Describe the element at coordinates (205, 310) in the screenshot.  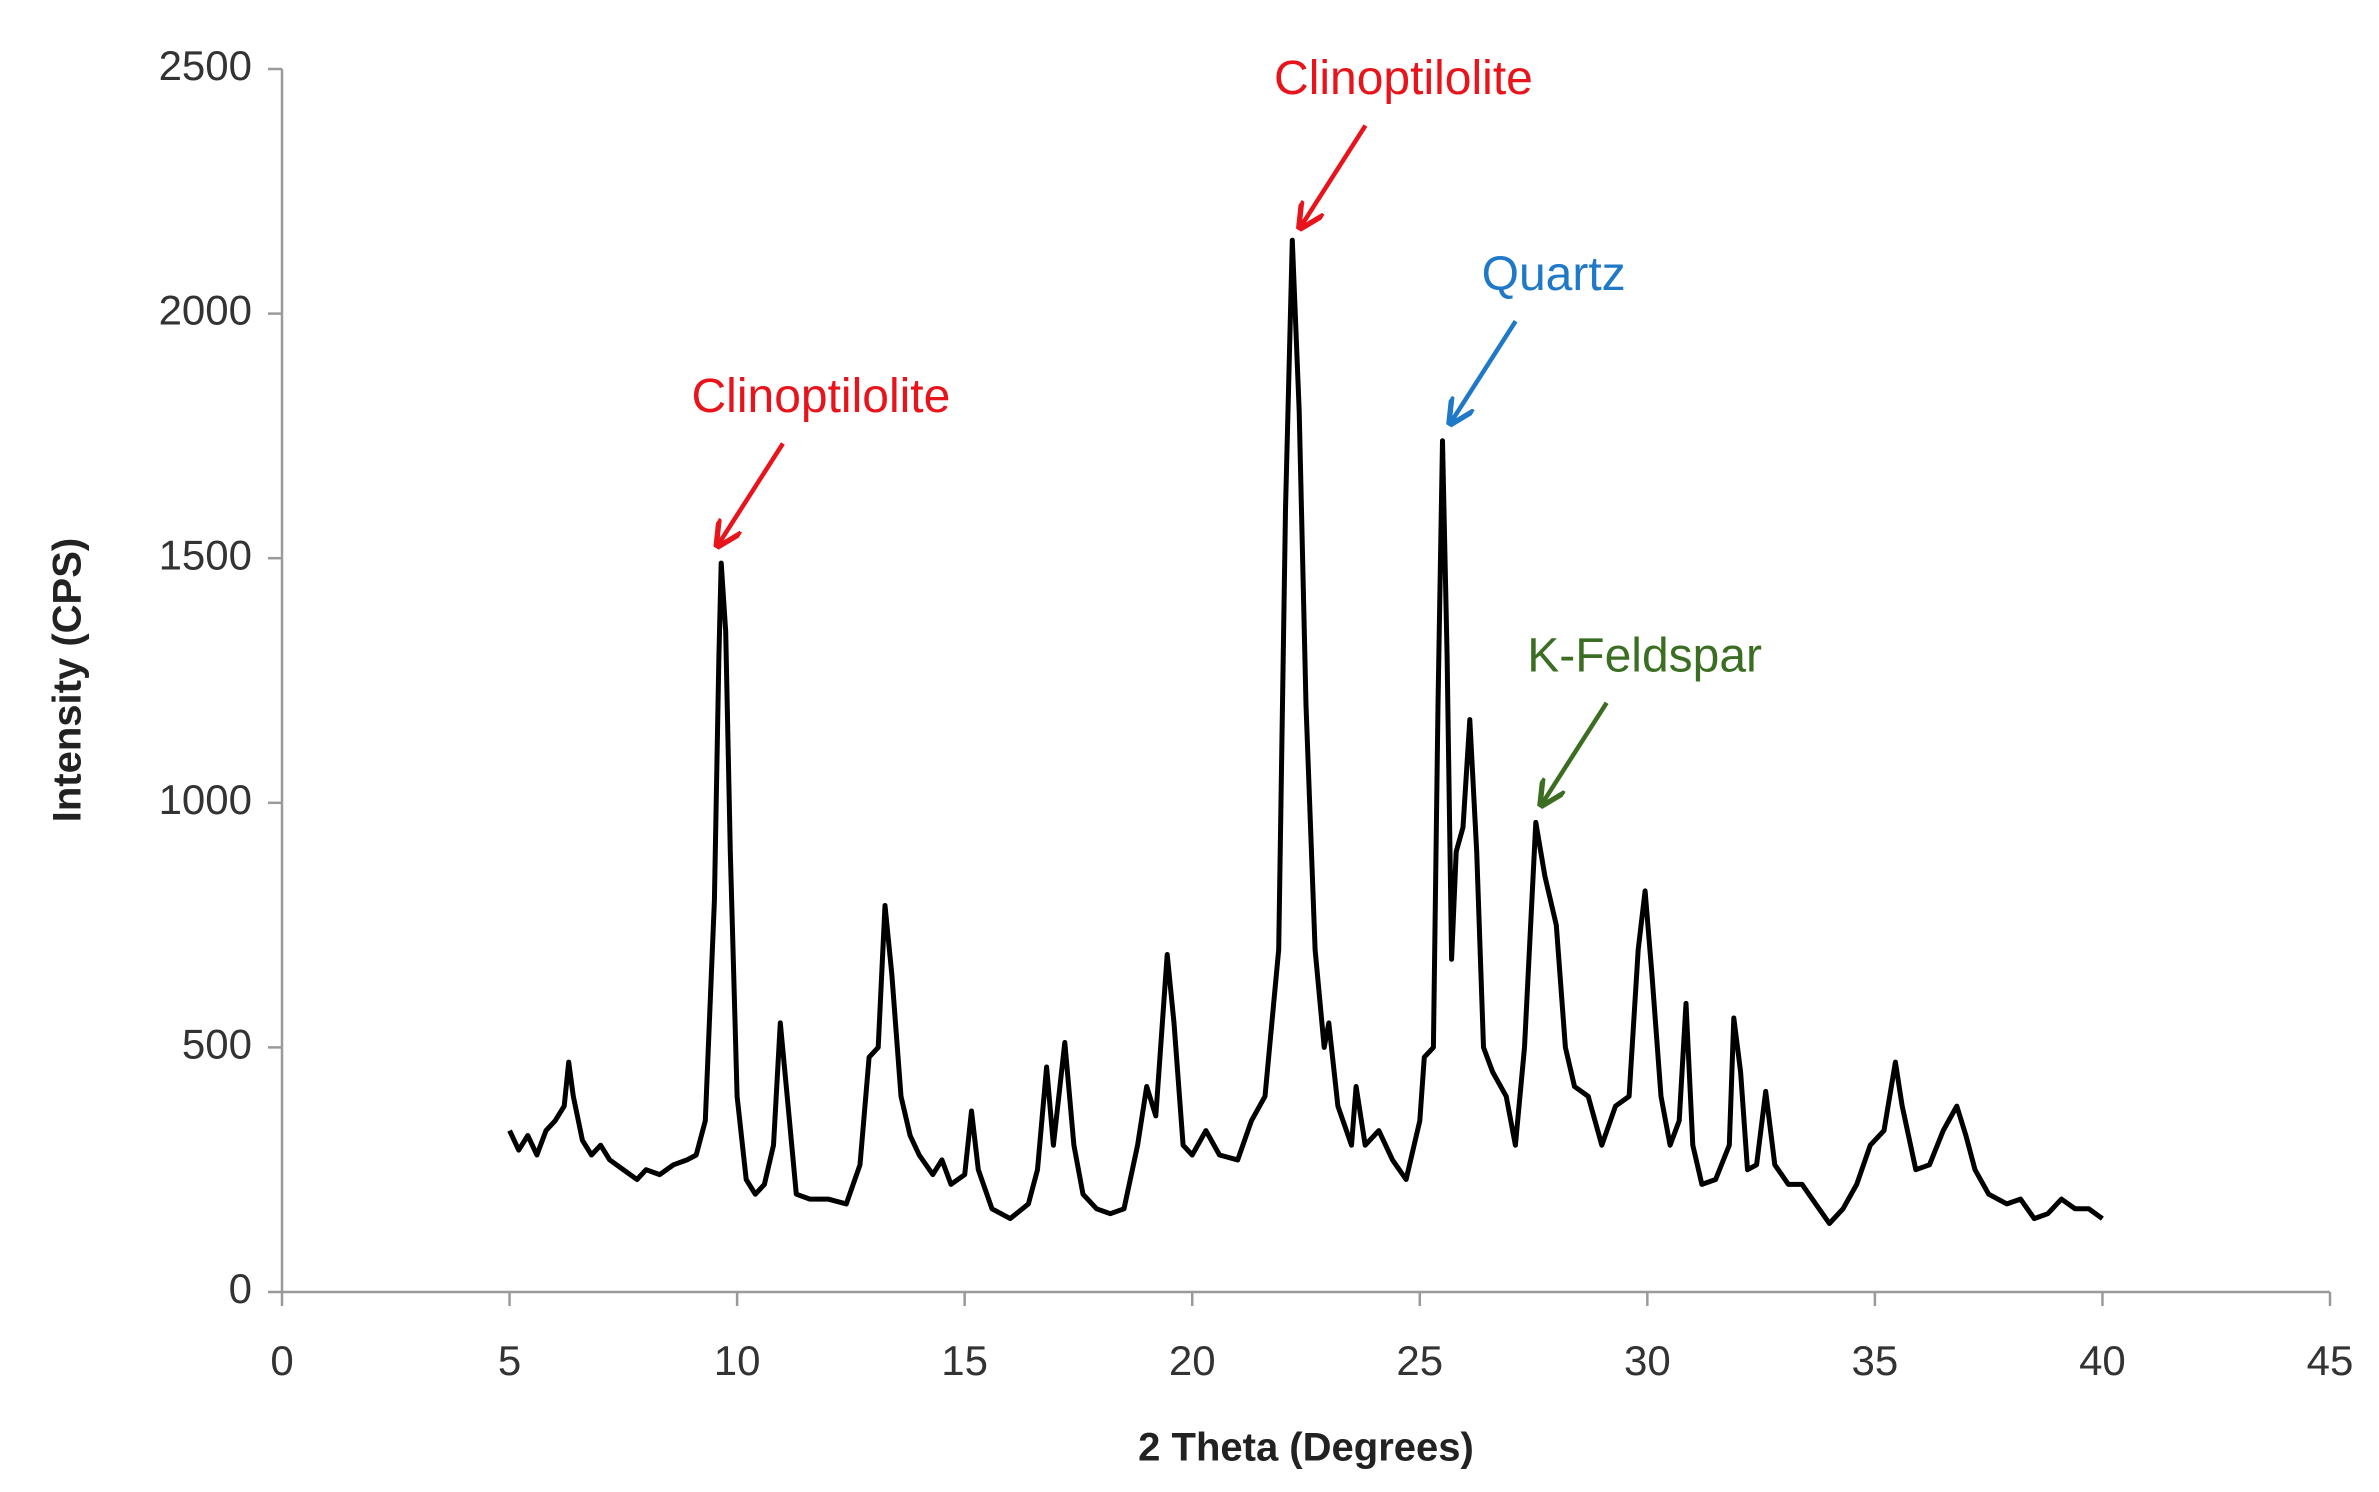
I see `y-tick-label: 2000` at that location.